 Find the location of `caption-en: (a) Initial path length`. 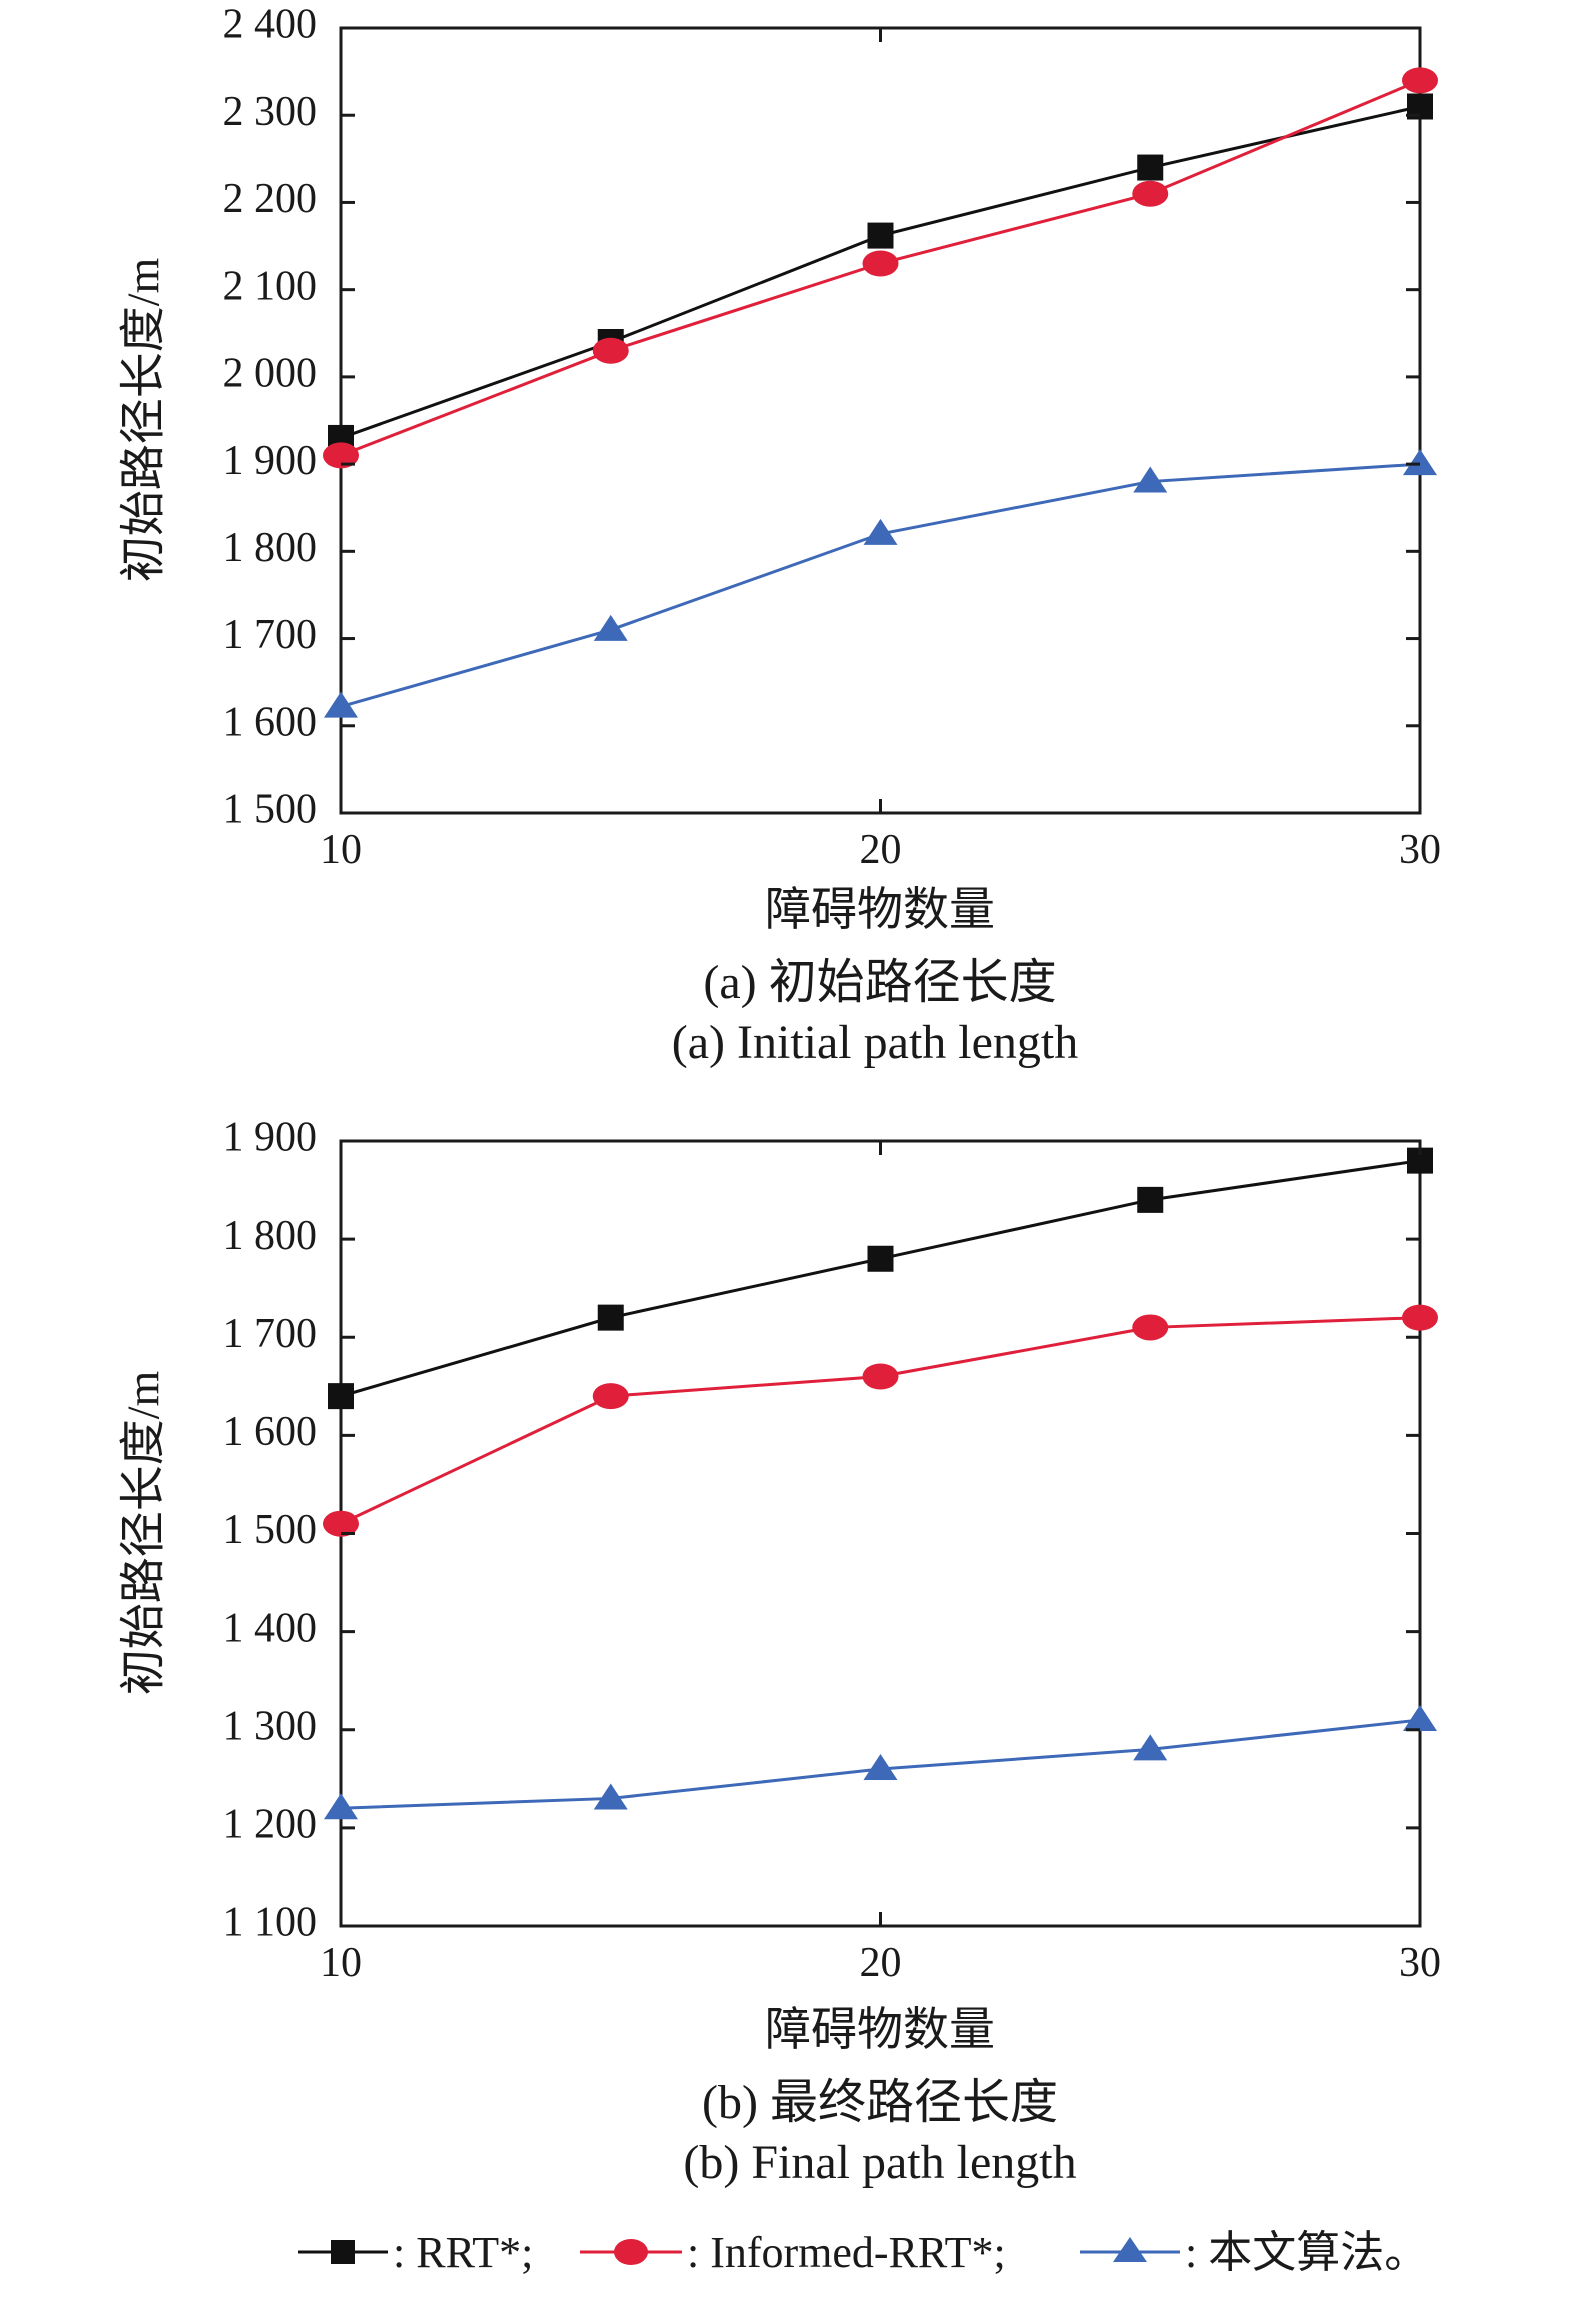

caption-en: (a) Initial path length is located at coordinates (875, 1042).